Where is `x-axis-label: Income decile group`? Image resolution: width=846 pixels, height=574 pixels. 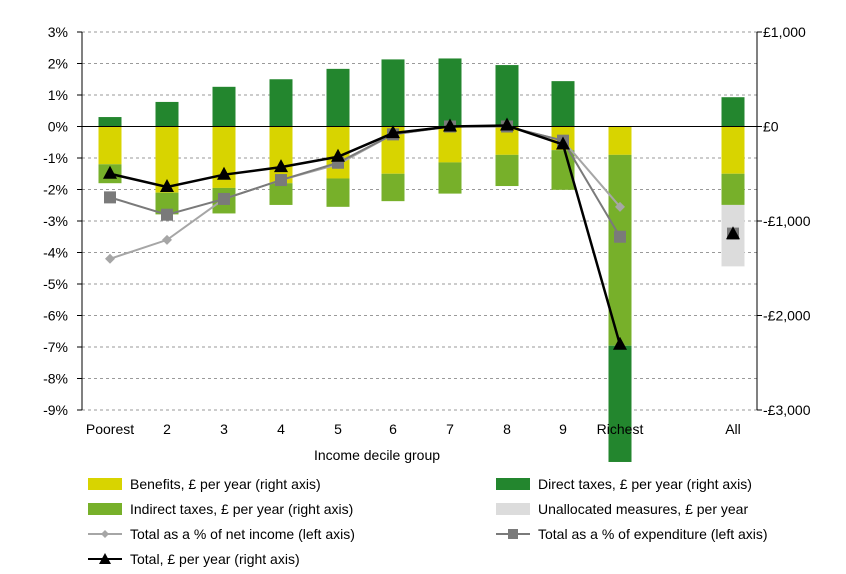 x-axis-label: Income decile group is located at coordinates (377, 455).